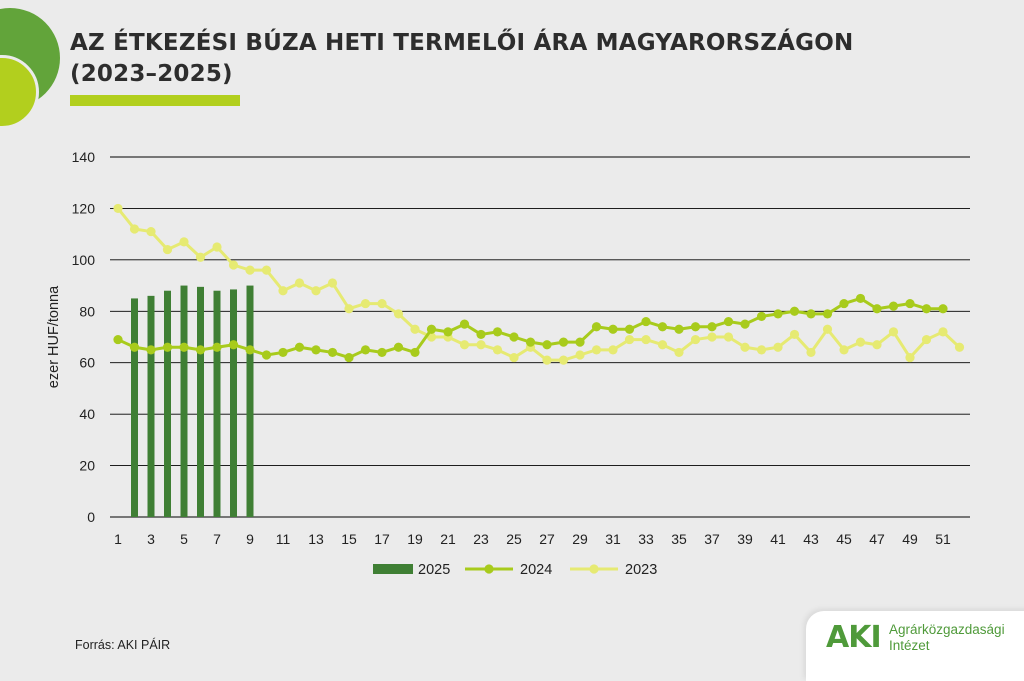 The image size is (1024, 681). Describe the element at coordinates (155, 100) in the screenshot. I see `title-underline-bar` at that location.